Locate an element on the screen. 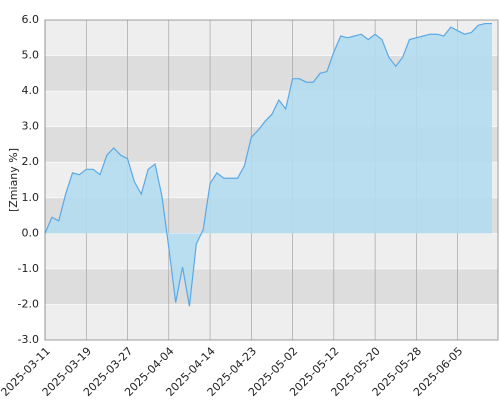 This screenshot has width=500, height=400. y-tick-label: 6.0 is located at coordinates (31, 19).